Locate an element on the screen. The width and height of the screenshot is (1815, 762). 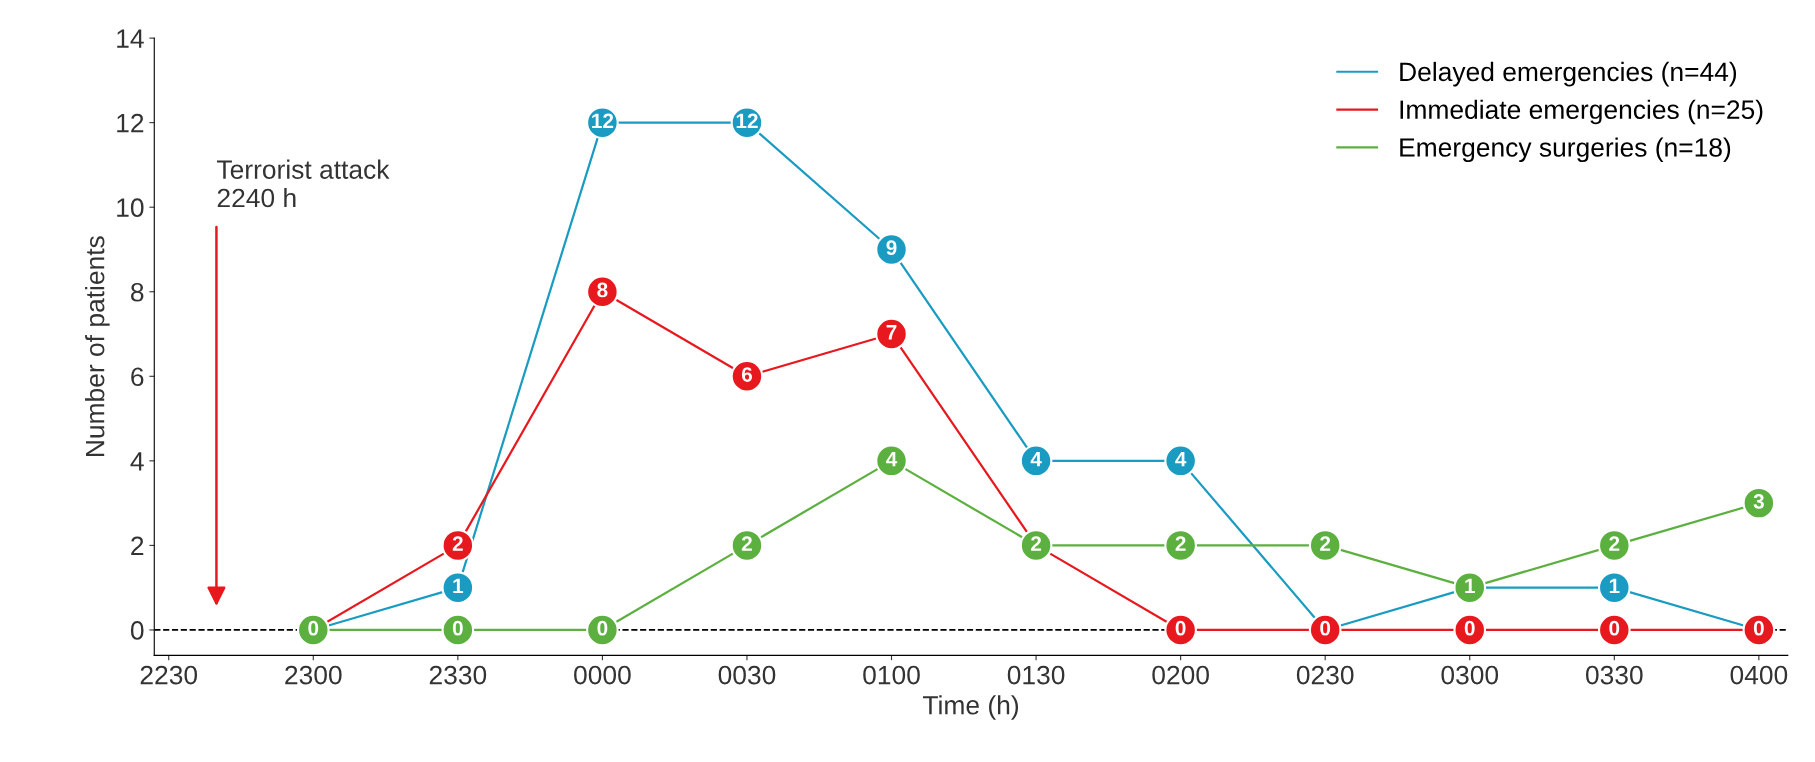
x-tick-label: 0130 is located at coordinates (1036, 675).